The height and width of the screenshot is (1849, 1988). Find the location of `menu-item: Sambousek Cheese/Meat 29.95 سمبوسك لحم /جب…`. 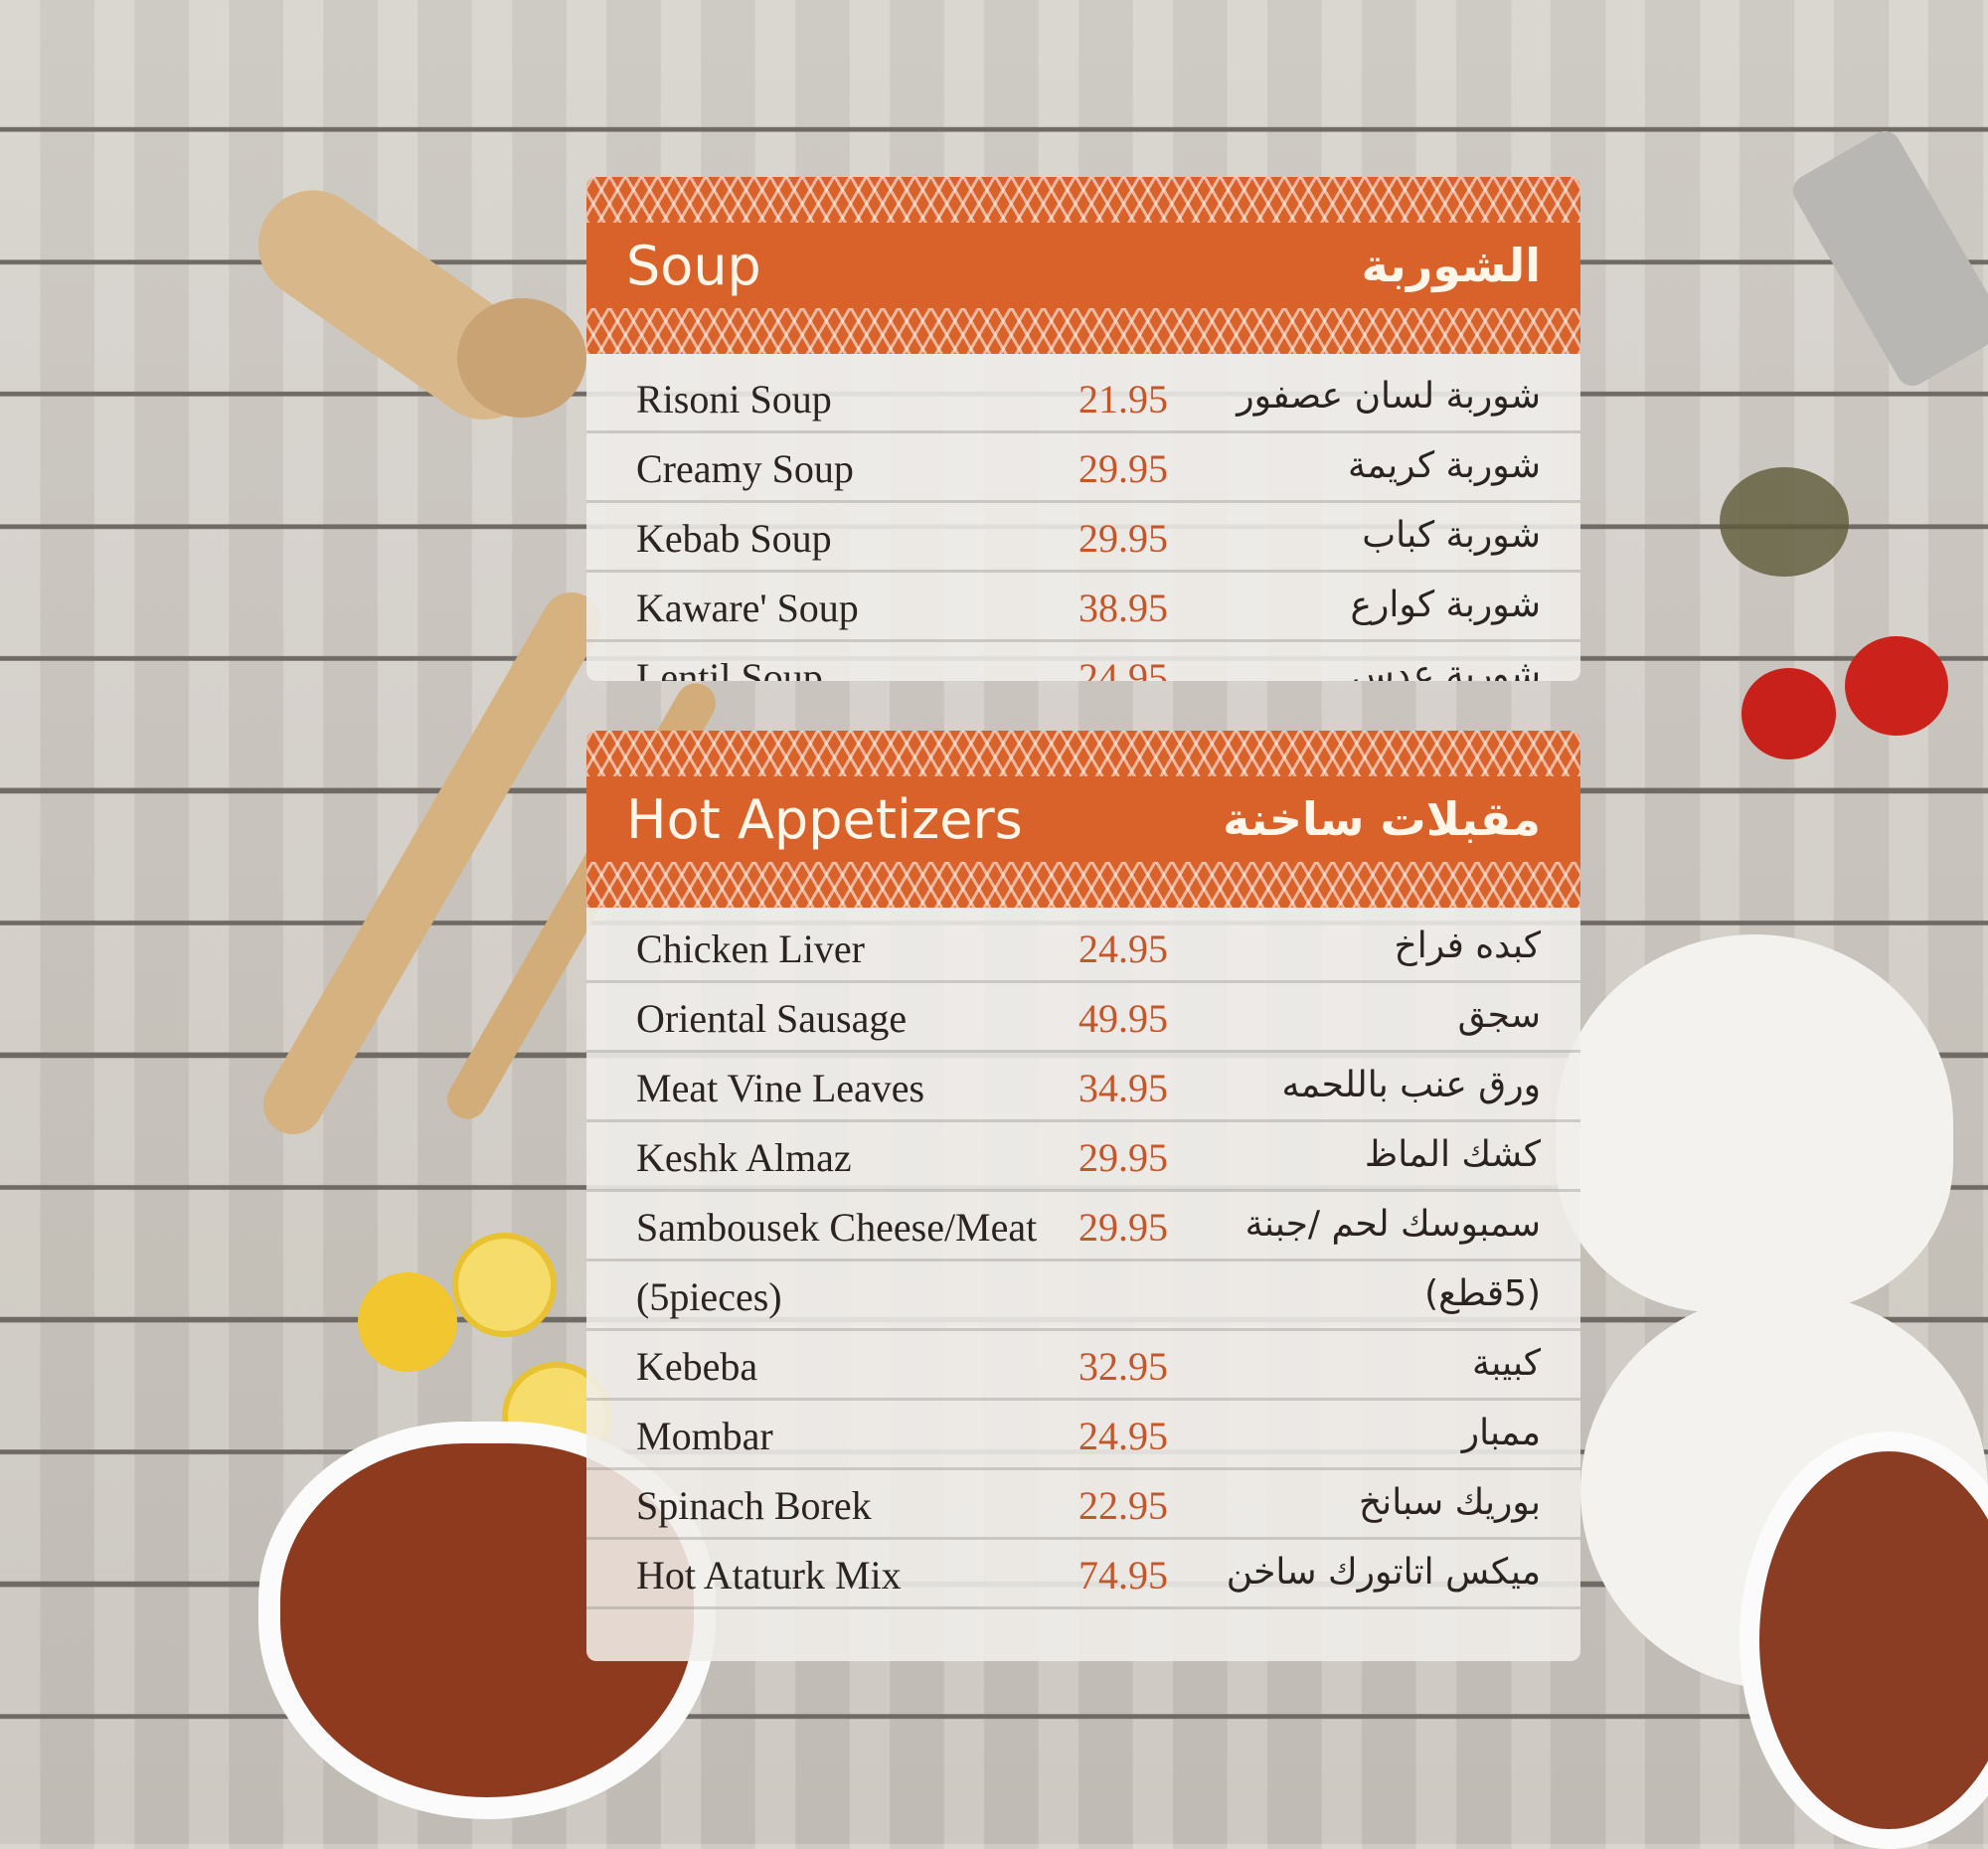

menu-item: Sambousek Cheese/Meat 29.95 سمبوسك لحم /جب… is located at coordinates (1083, 1226).